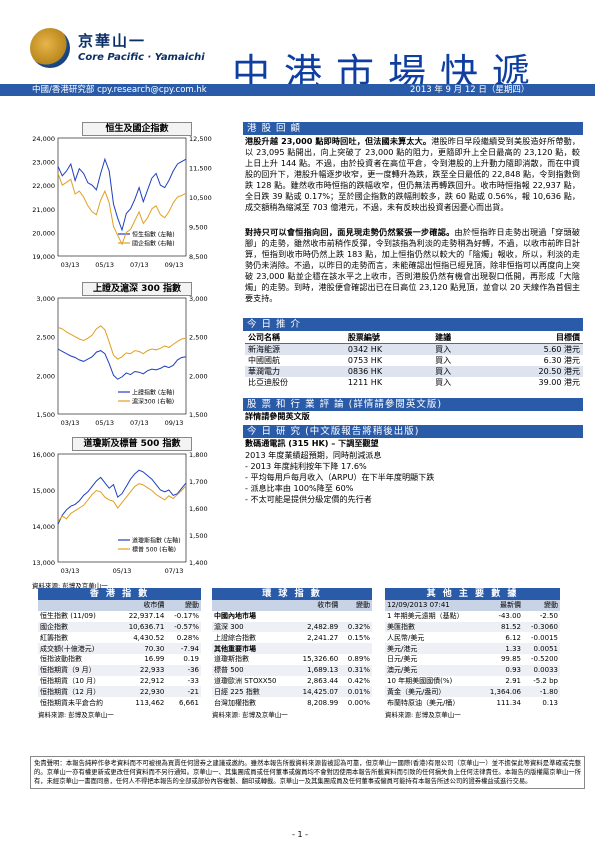  I want to click on close-value: 2,241.27, so click(323, 637).